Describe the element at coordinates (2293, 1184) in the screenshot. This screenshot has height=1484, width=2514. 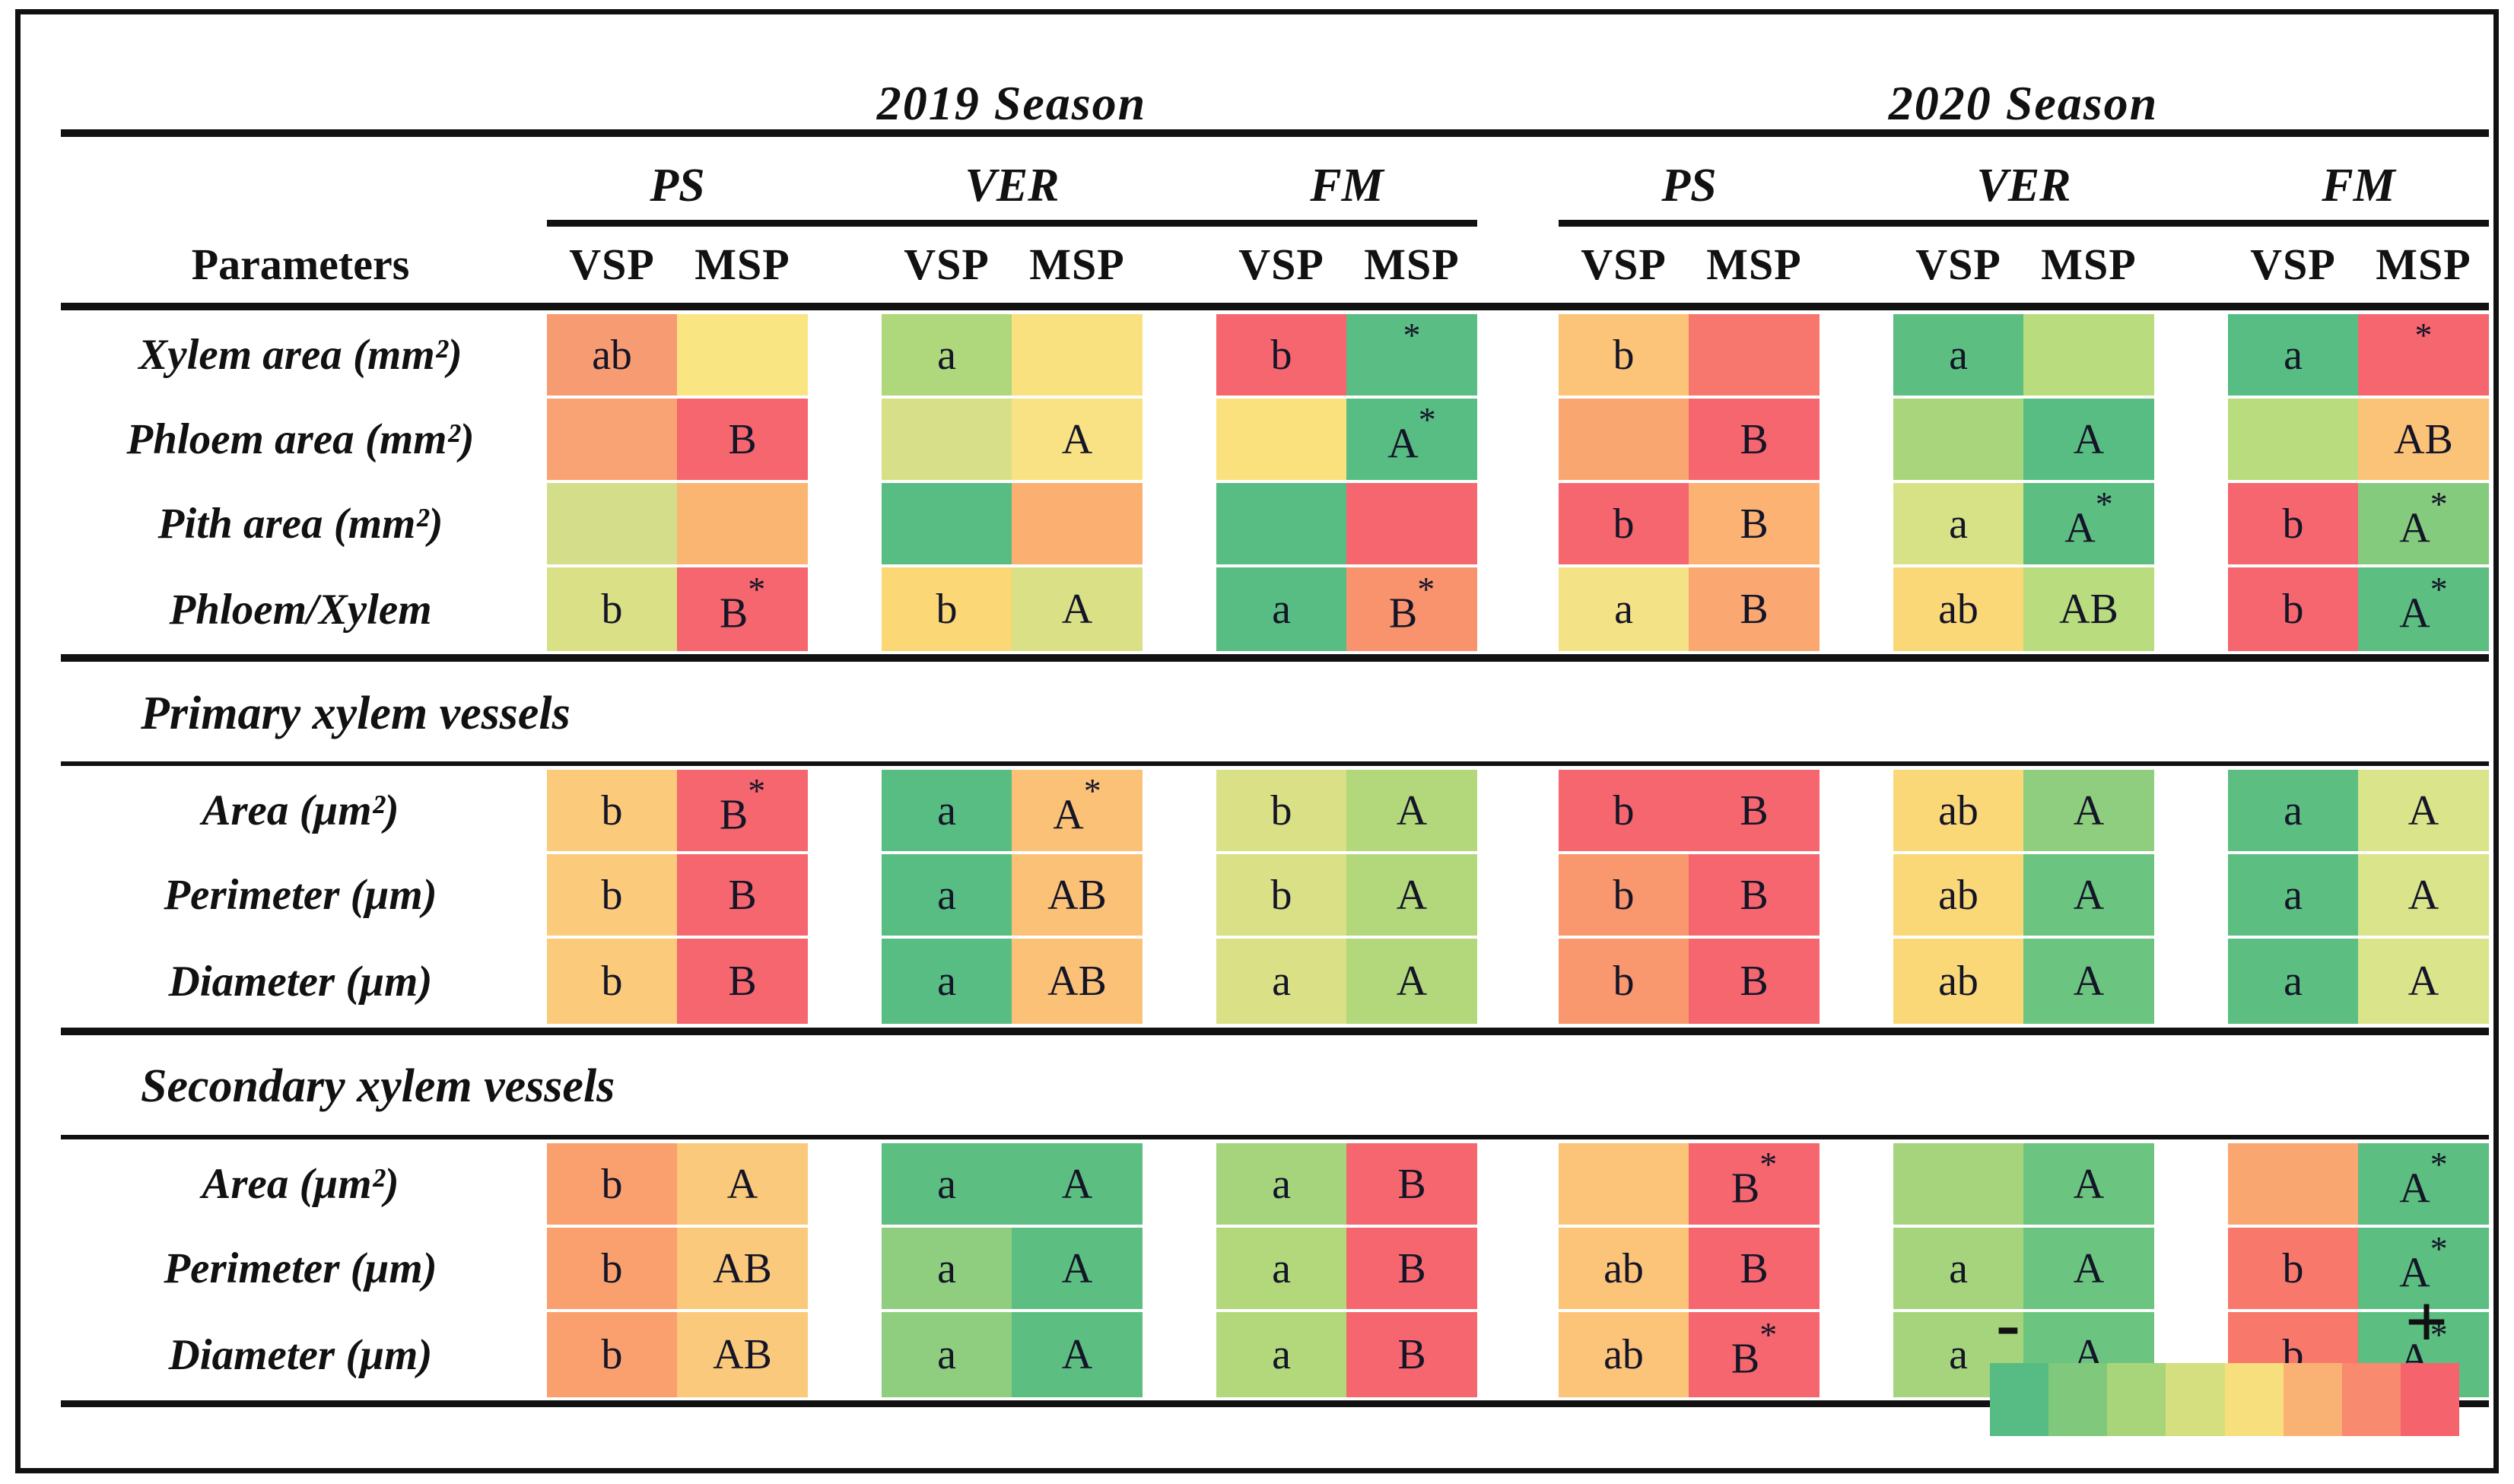
I see `heat-cell-2020-fm-vsp-s2r0` at that location.